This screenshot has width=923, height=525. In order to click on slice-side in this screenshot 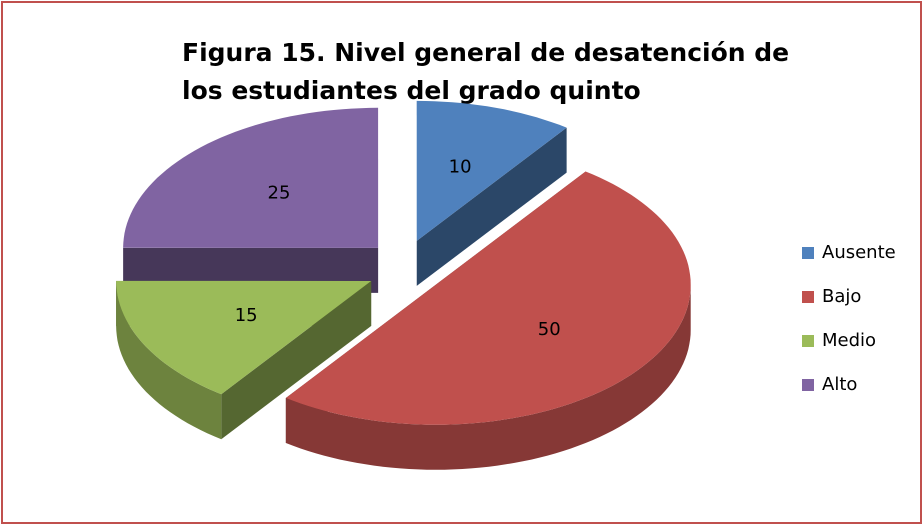, I will do `click(491, 206)`.